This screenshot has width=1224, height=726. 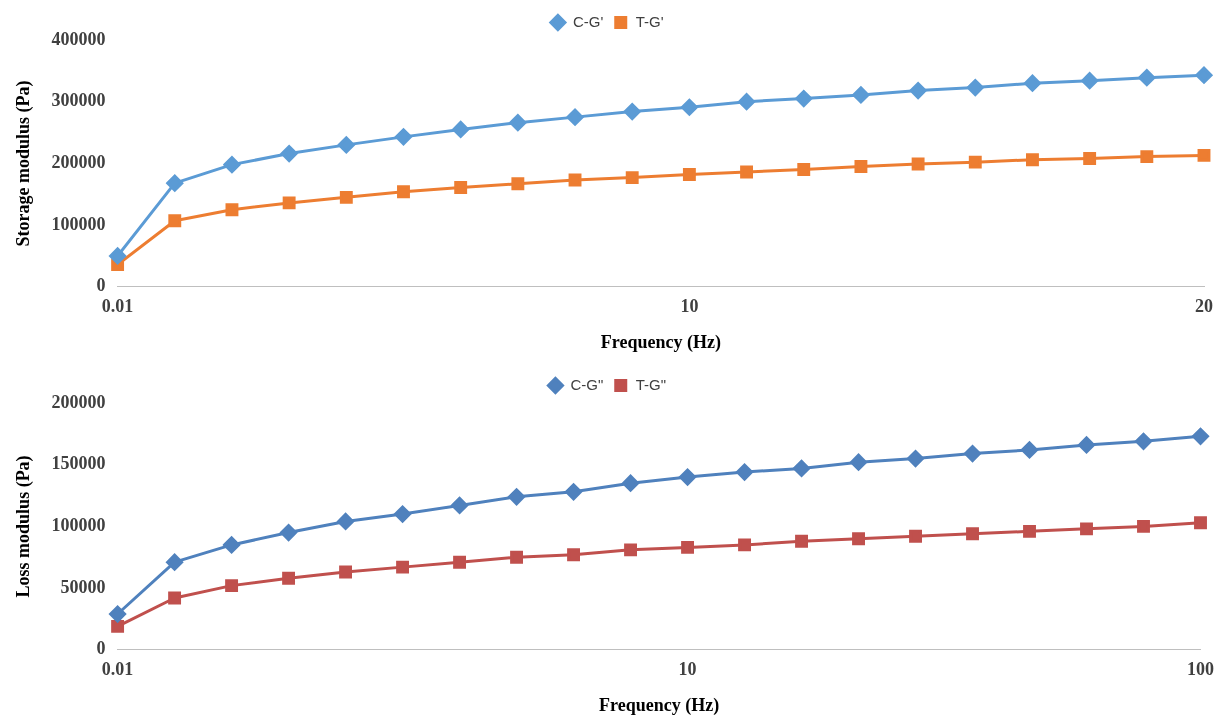 What do you see at coordinates (78, 463) in the screenshot?
I see `y-tick-label: 150000` at bounding box center [78, 463].